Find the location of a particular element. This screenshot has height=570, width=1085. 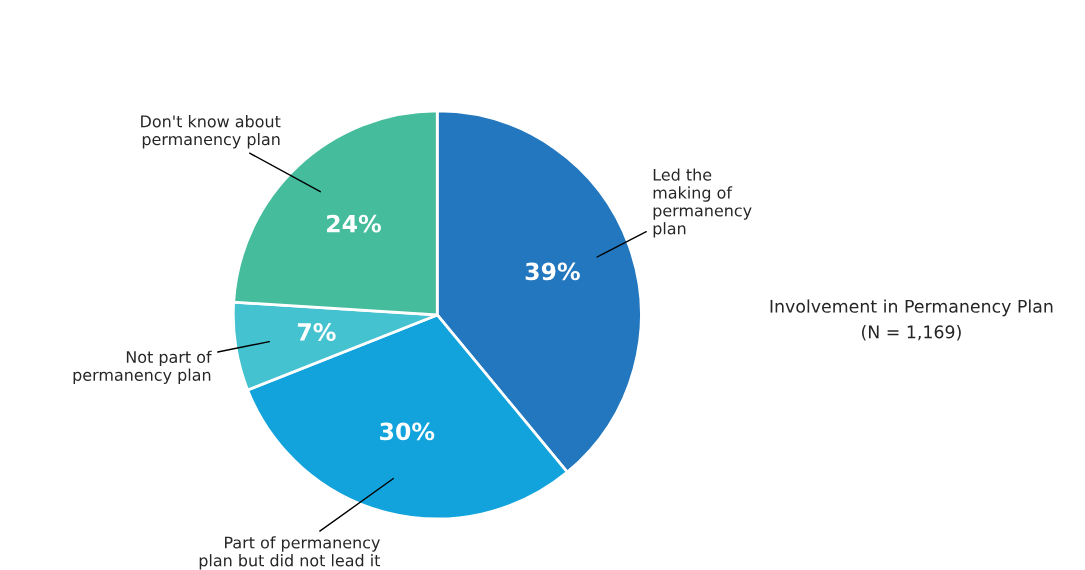

slice-label: Don't know about permanency plan is located at coordinates (211, 132).